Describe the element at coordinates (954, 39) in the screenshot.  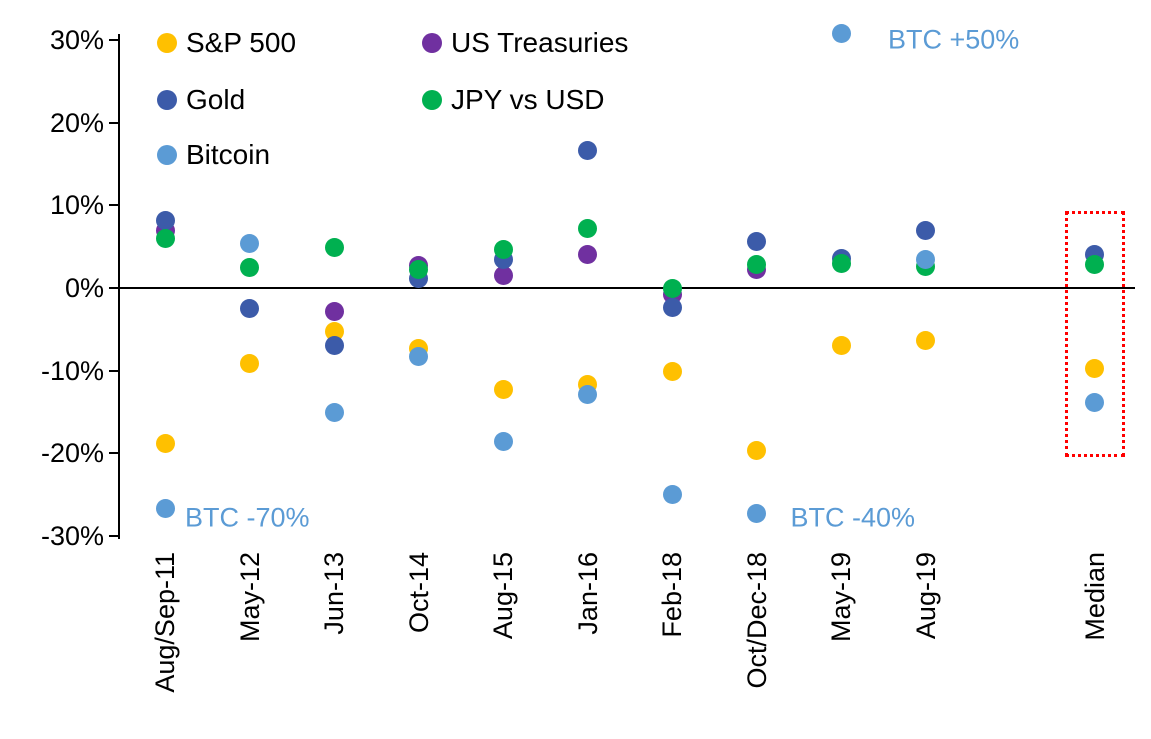
I see `annotation-btc-50: BTC +50%` at that location.